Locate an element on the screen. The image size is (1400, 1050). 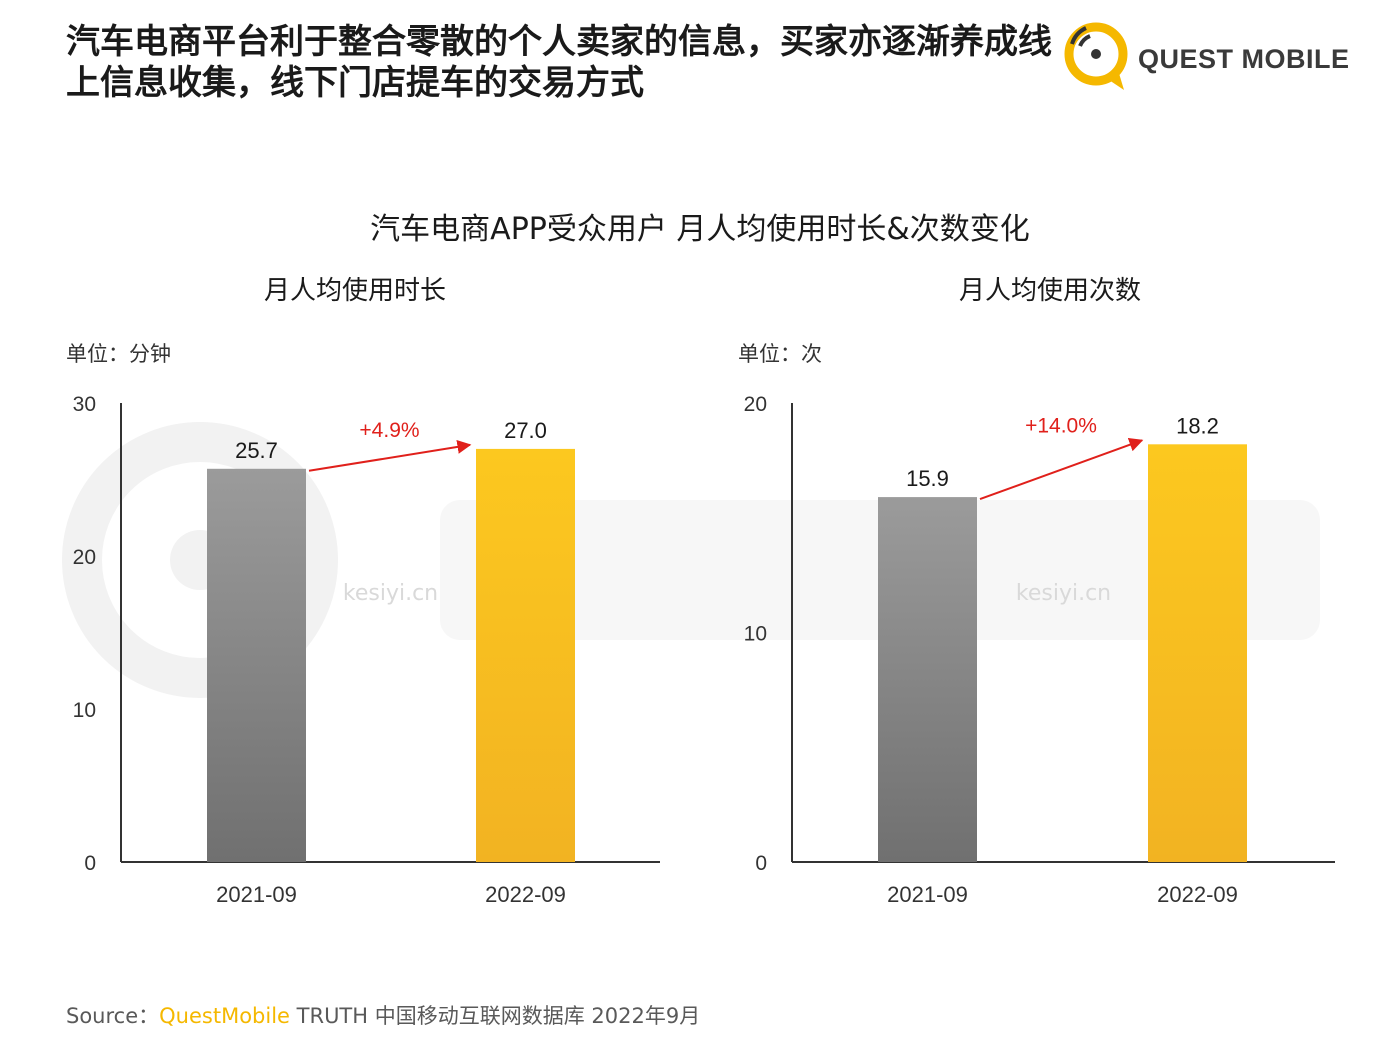
chart-2-unit: 单位：次 is located at coordinates (780, 354).